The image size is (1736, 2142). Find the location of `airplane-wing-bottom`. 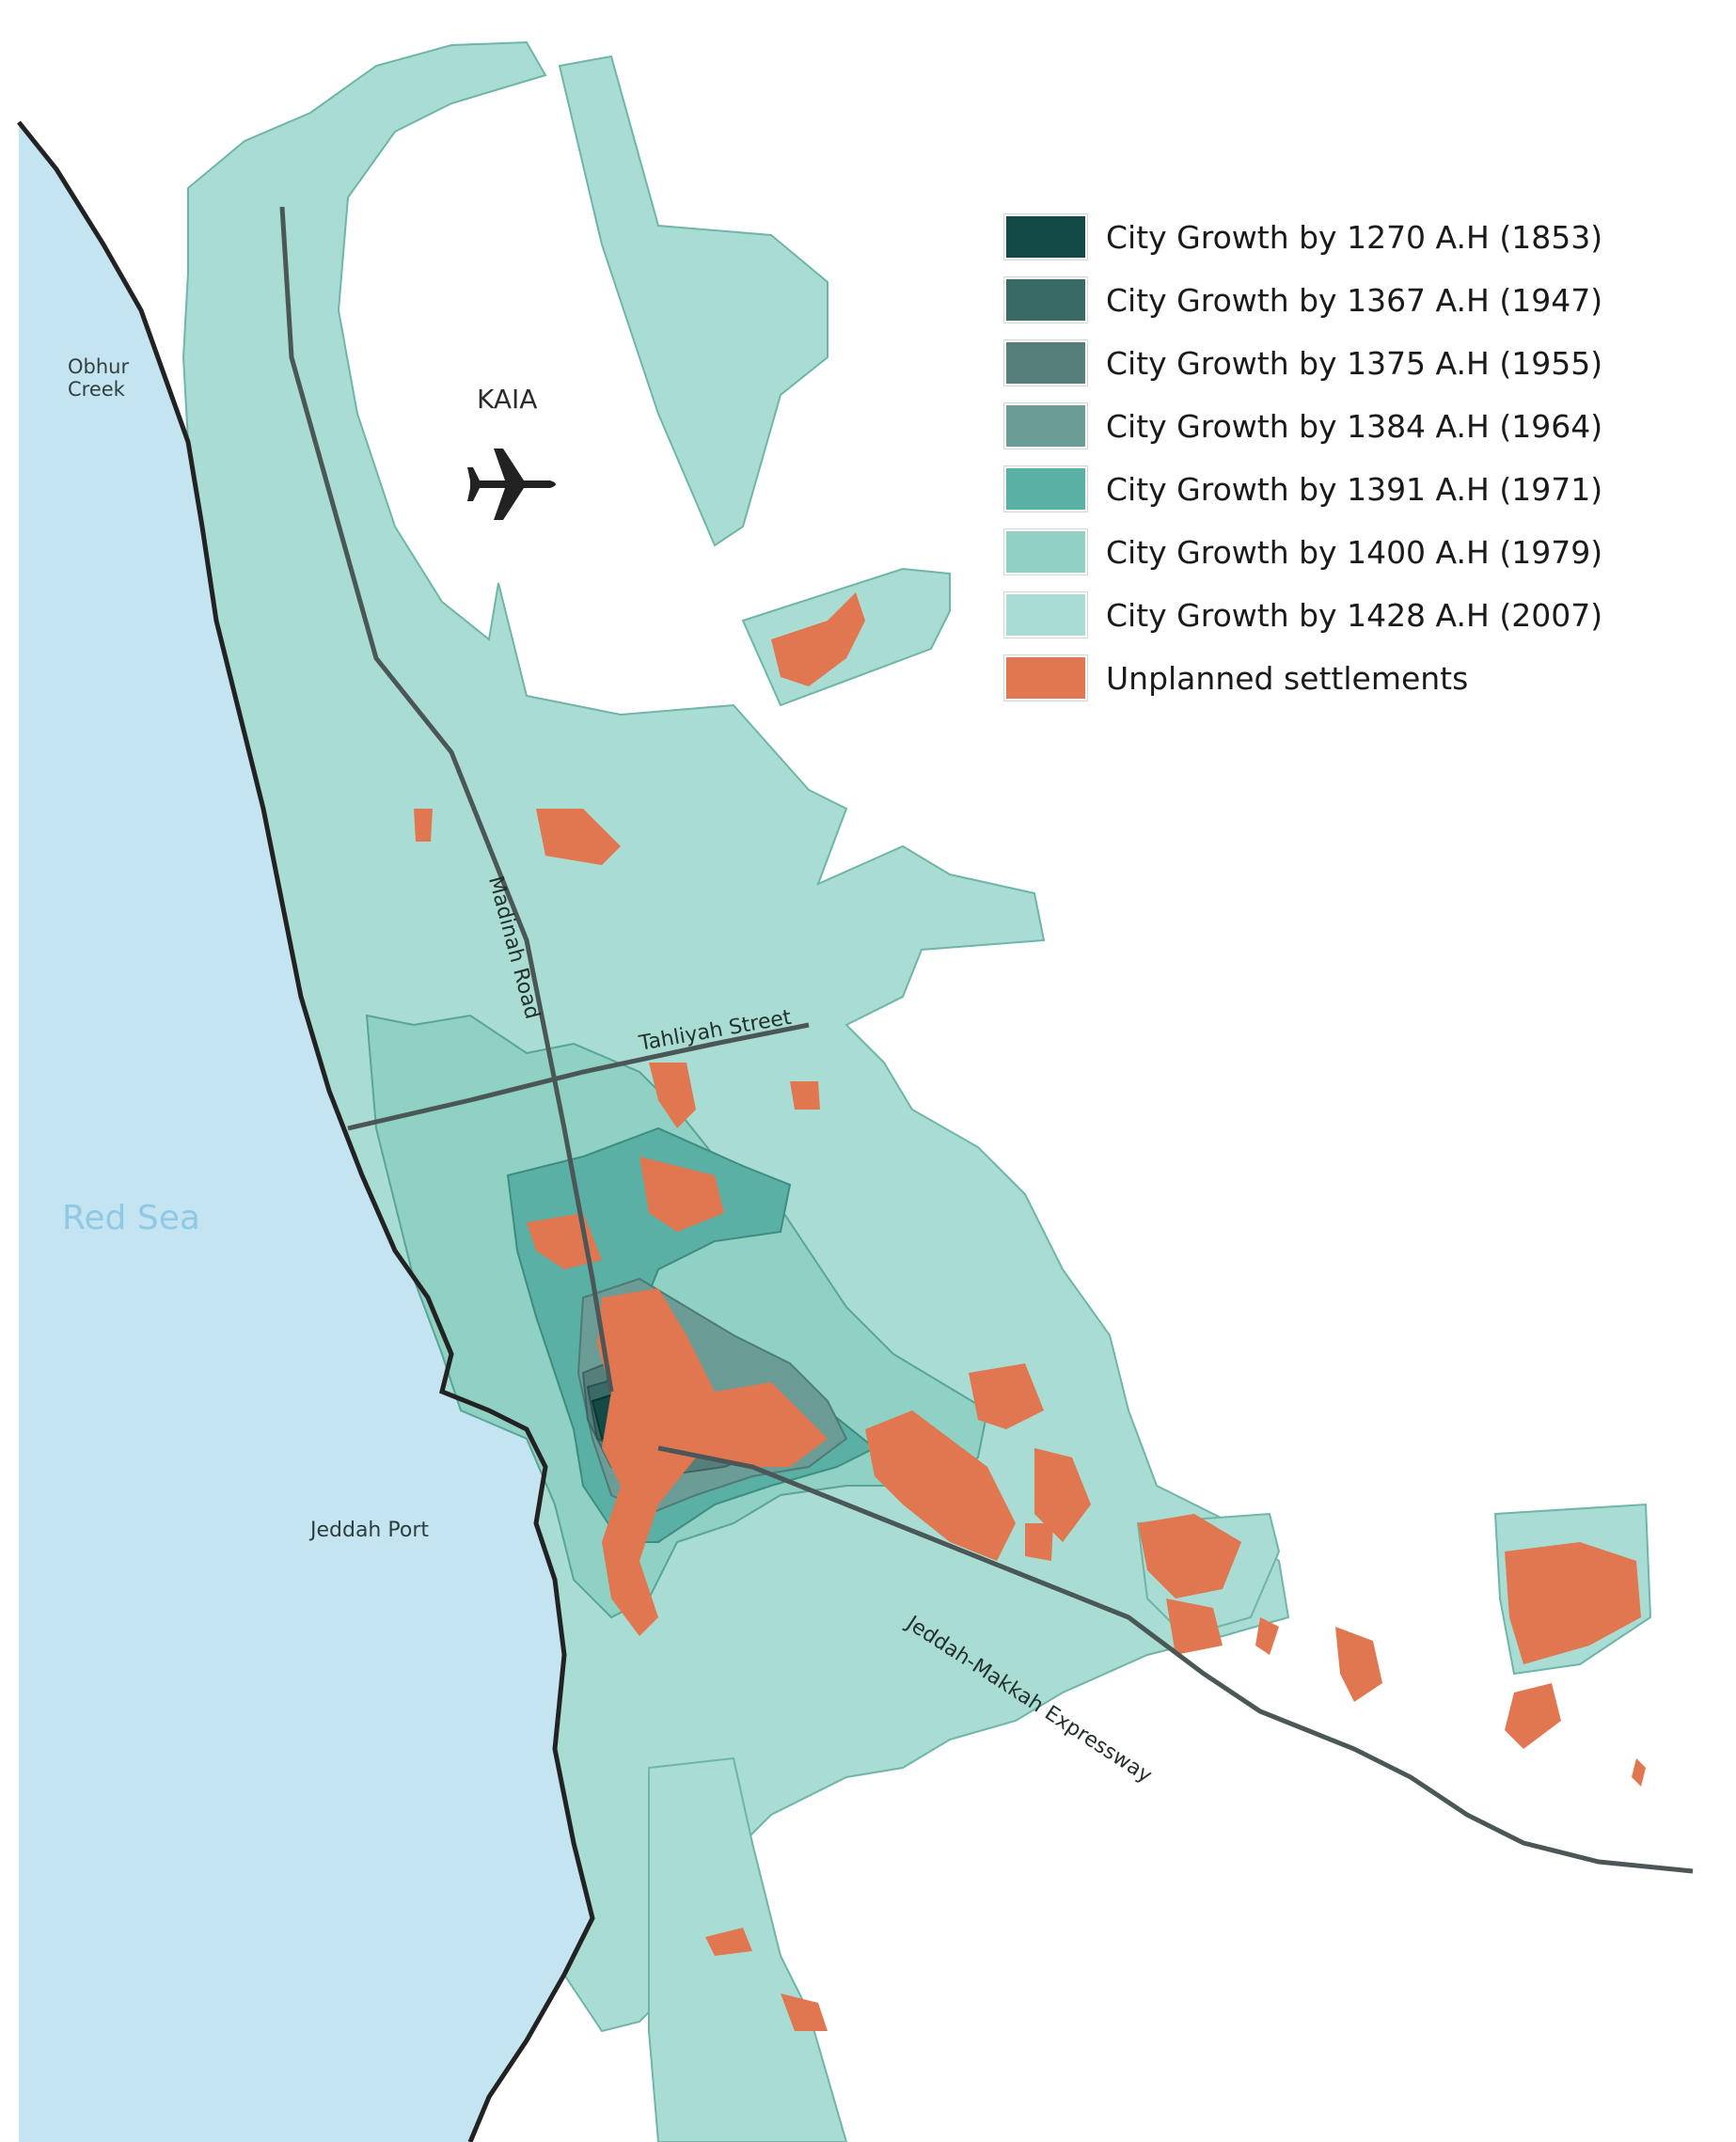

airplane-wing-bottom is located at coordinates (509, 504).